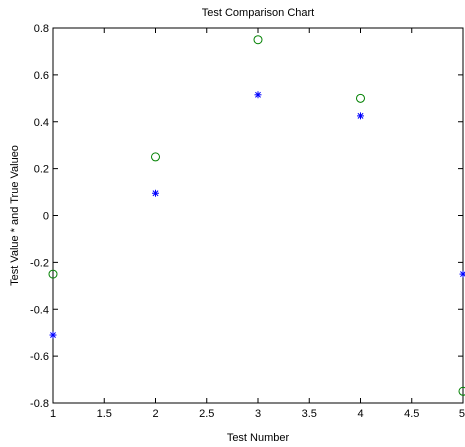  I want to click on y-tick-label: 0, so click(46, 217).